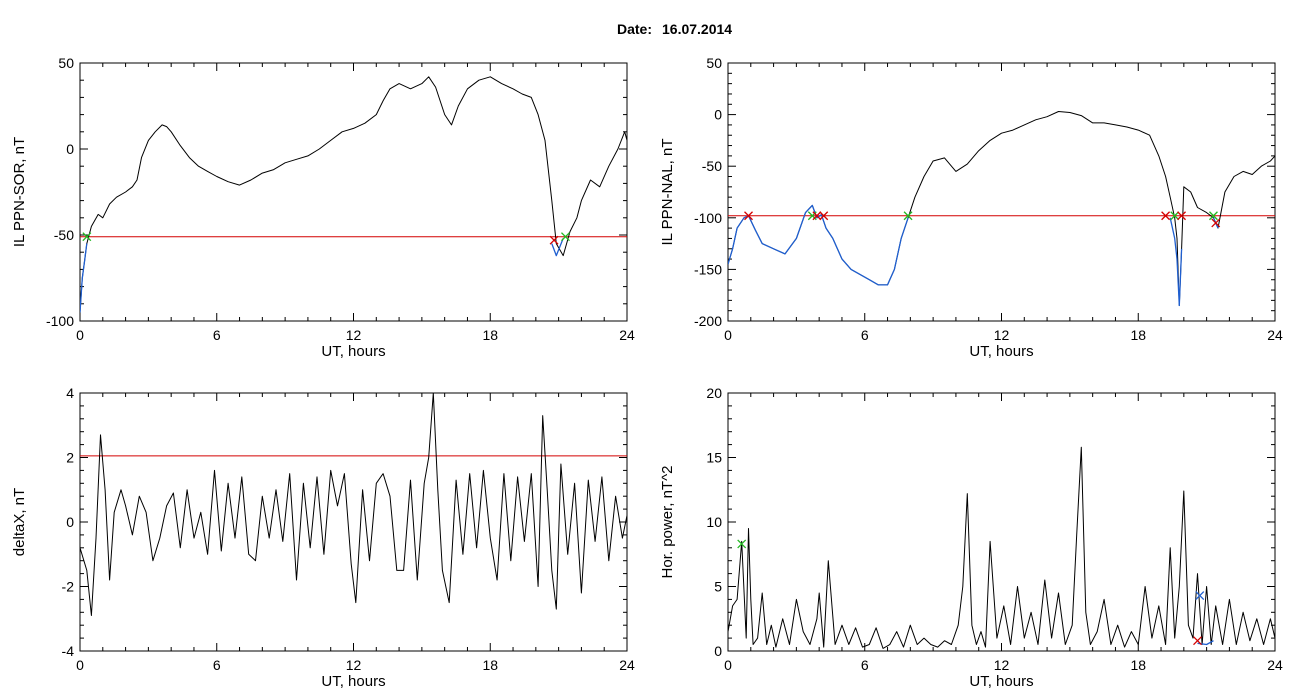 The width and height of the screenshot is (1300, 700). What do you see at coordinates (718, 587) in the screenshot?
I see `y-tick-label: 5` at bounding box center [718, 587].